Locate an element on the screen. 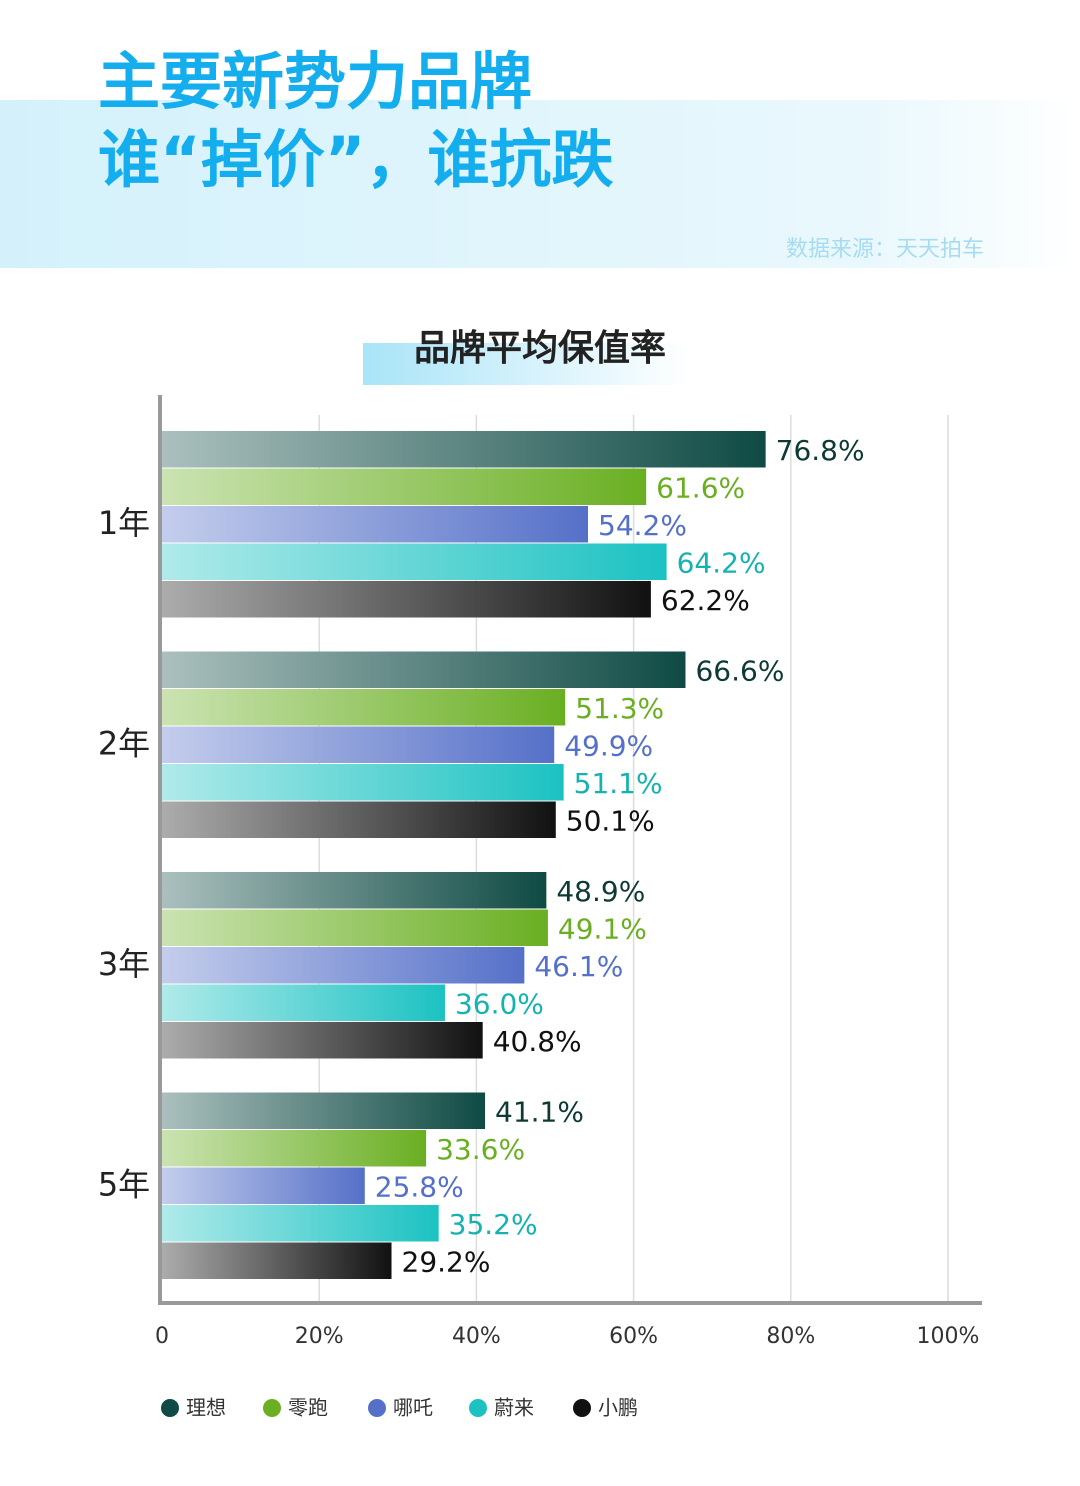  y-tick-label: 3年 is located at coordinates (124, 964).